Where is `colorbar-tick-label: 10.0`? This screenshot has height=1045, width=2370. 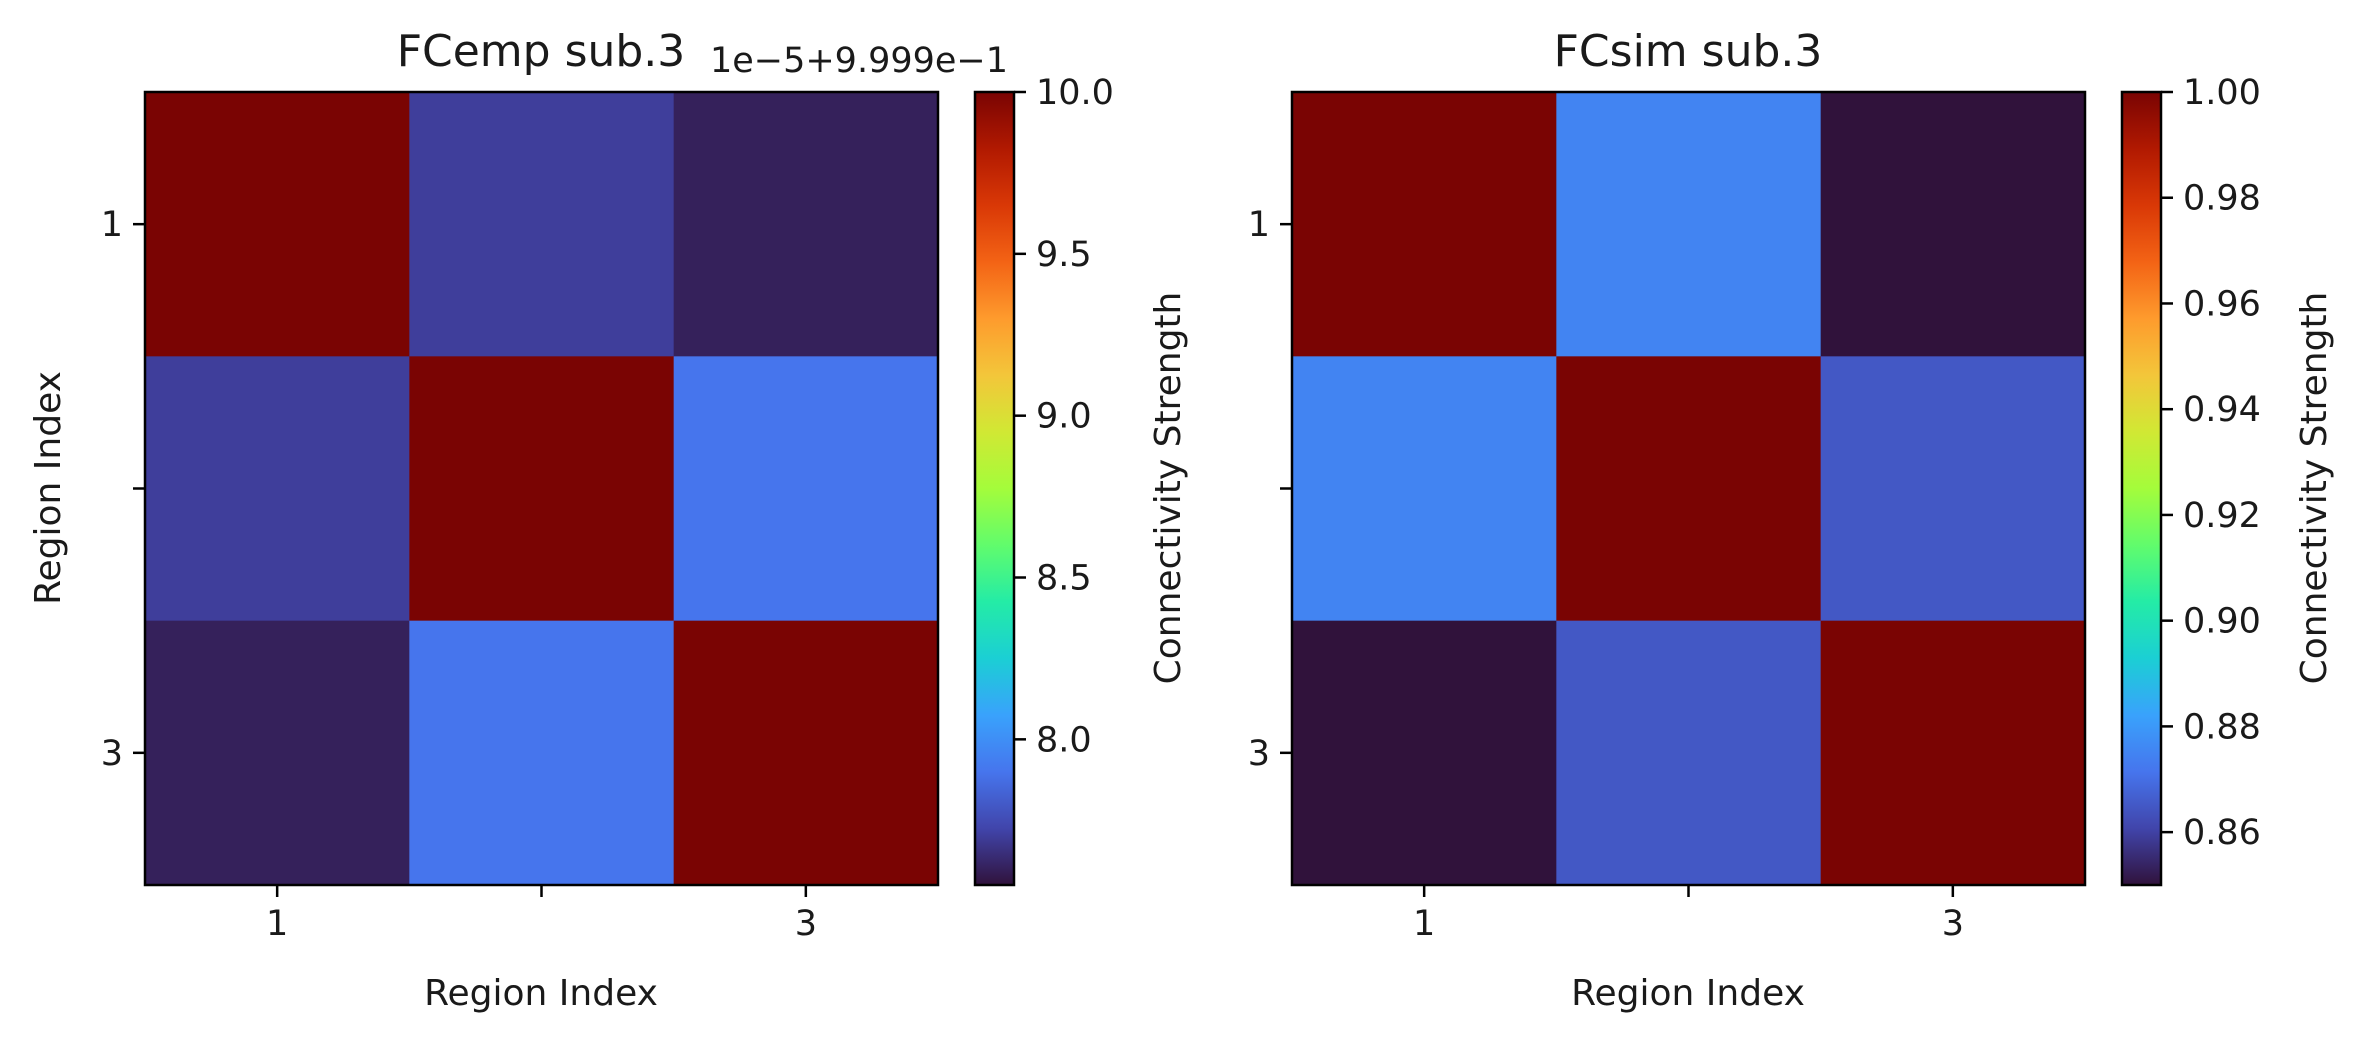 colorbar-tick-label: 10.0 is located at coordinates (1075, 93).